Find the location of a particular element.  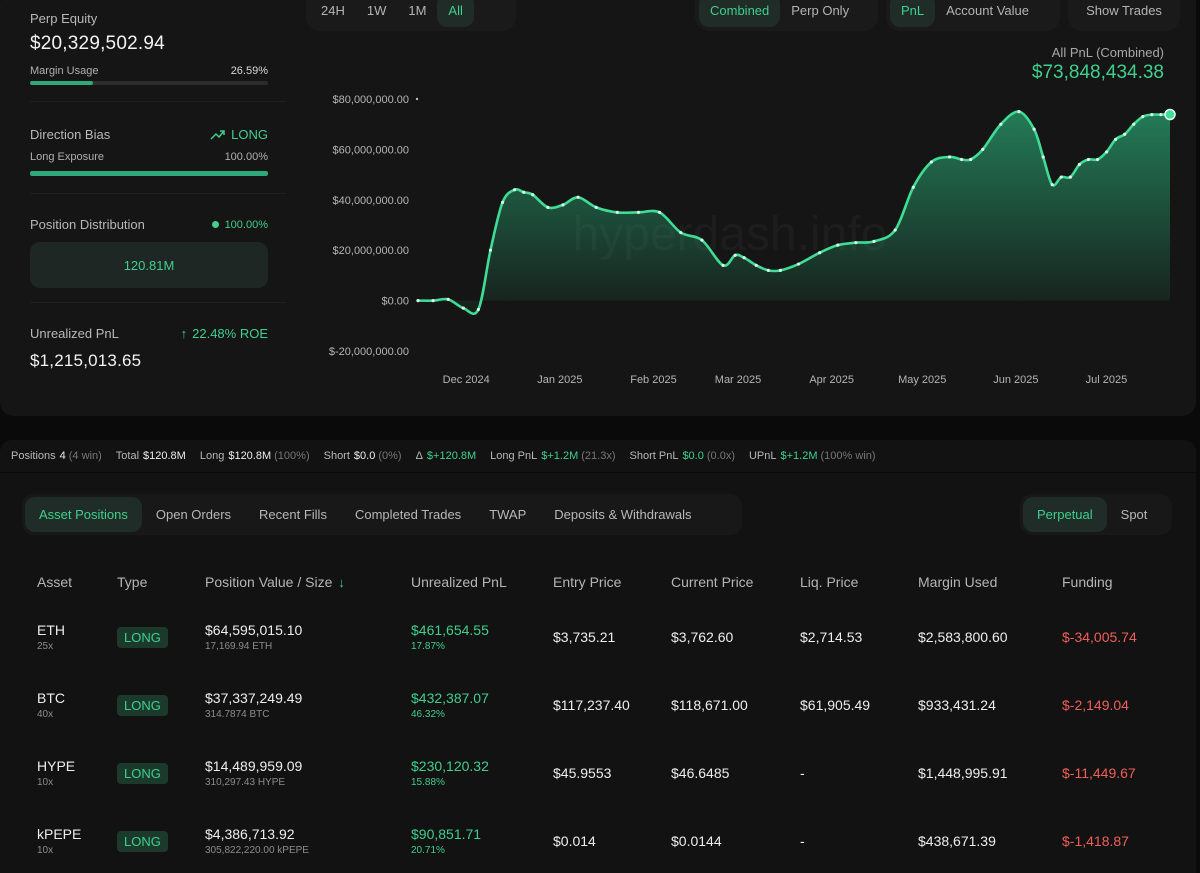

divider is located at coordinates (158, 101).